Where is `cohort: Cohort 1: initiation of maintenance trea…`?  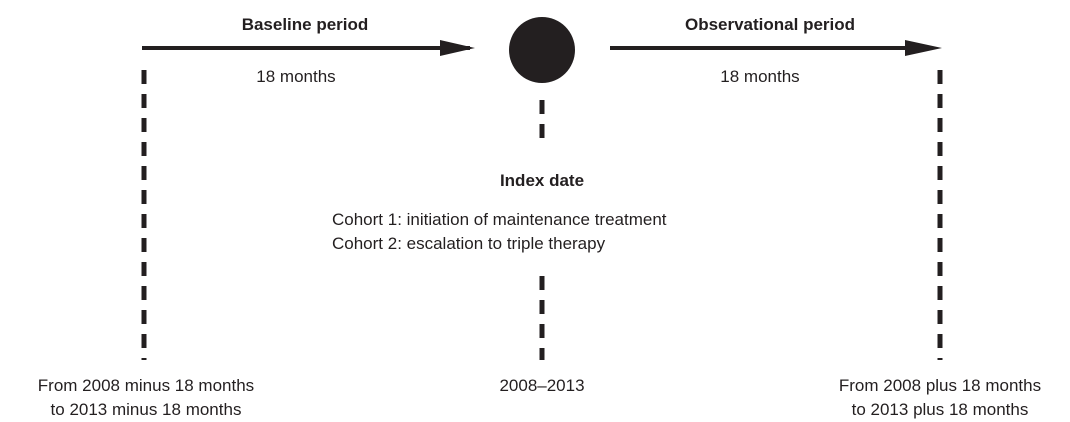
cohort: Cohort 1: initiation of maintenance trea… is located at coordinates (499, 219).